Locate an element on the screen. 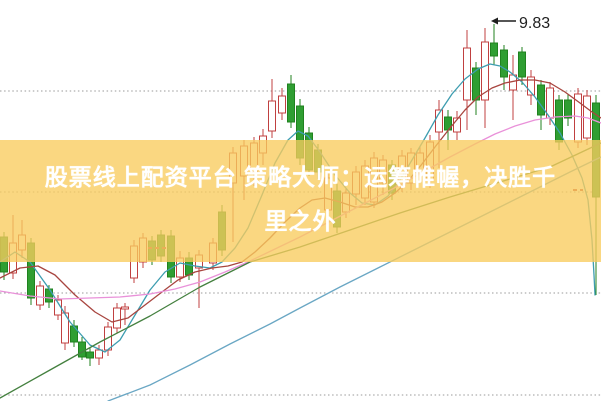  banner-title-line-2: 里之外 is located at coordinates (300, 221).